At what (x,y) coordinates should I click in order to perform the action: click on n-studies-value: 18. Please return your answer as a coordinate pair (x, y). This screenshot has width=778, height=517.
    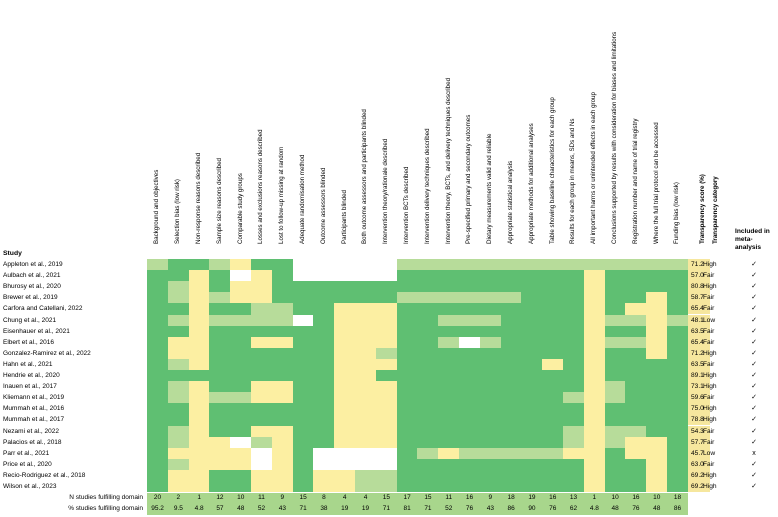
    Looking at the image, I should click on (511, 498).